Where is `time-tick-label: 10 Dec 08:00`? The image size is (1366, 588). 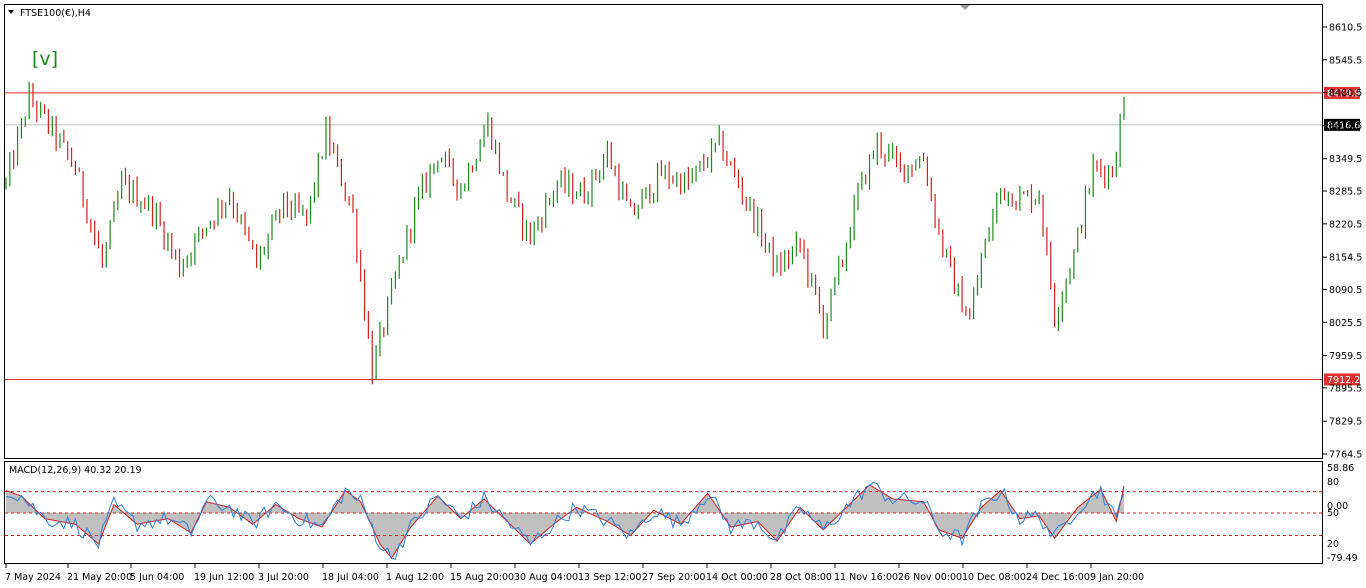
time-tick-label: 10 Dec 08:00 is located at coordinates (994, 577).